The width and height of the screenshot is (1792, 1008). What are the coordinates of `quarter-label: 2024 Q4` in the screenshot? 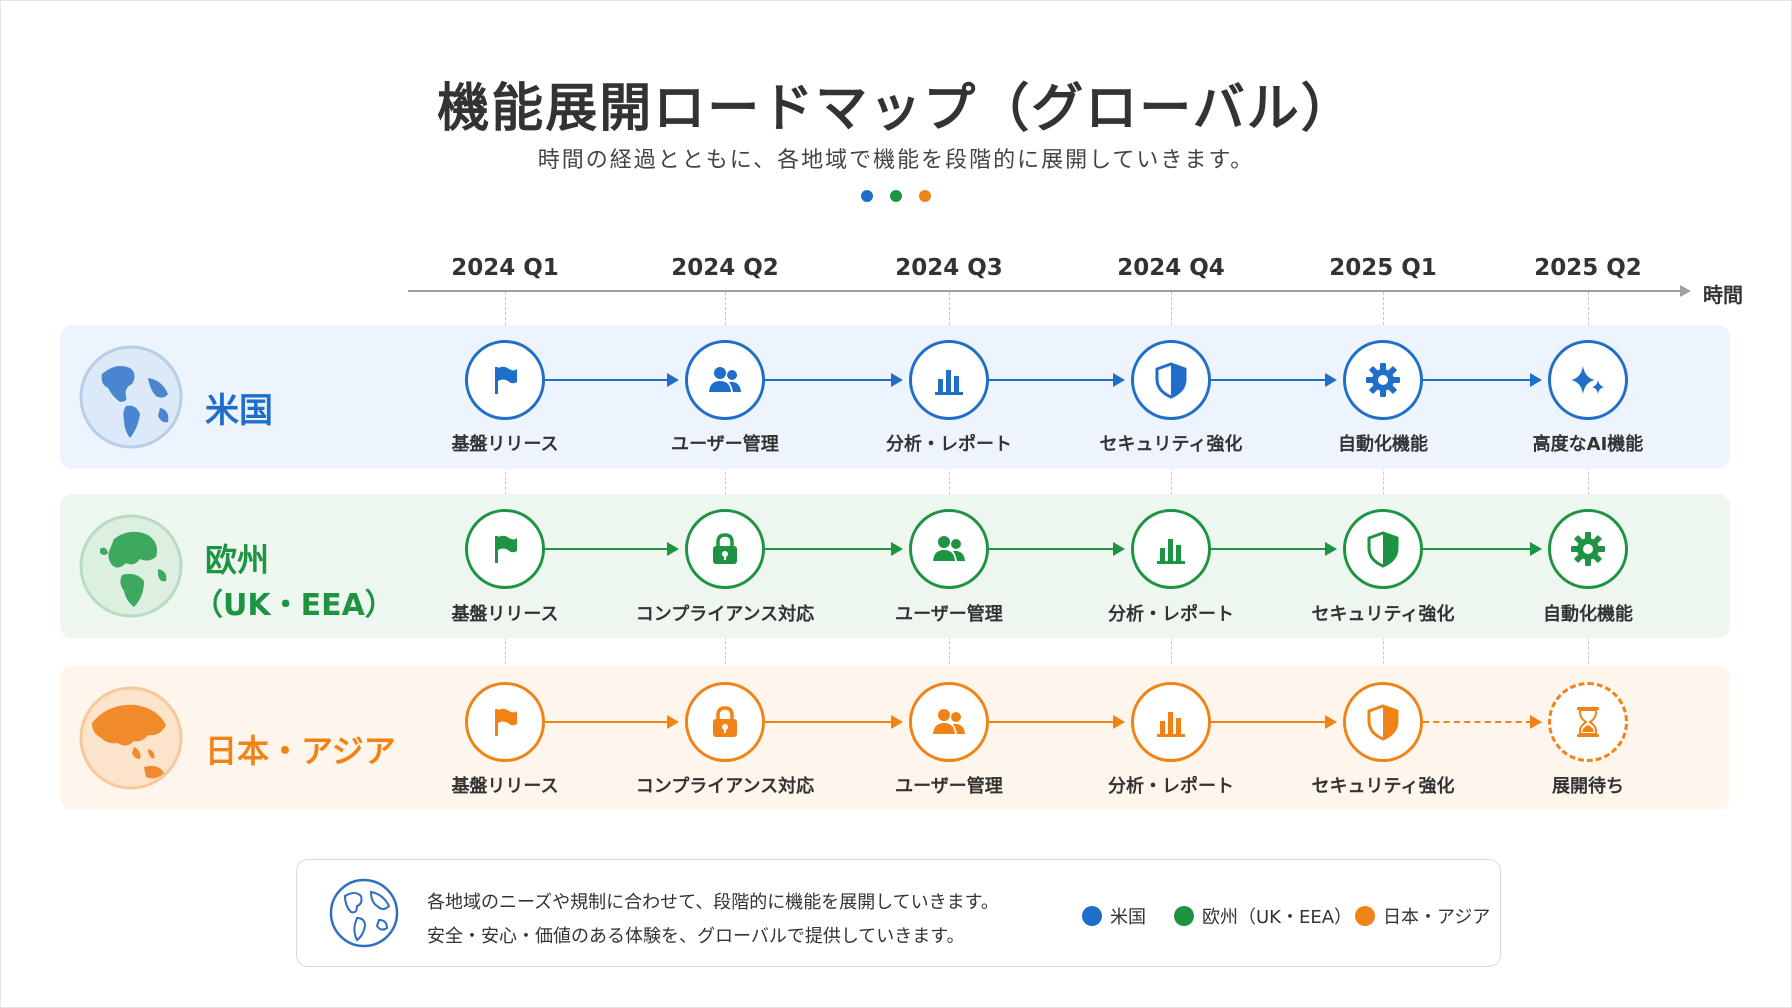 It's located at (1171, 268).